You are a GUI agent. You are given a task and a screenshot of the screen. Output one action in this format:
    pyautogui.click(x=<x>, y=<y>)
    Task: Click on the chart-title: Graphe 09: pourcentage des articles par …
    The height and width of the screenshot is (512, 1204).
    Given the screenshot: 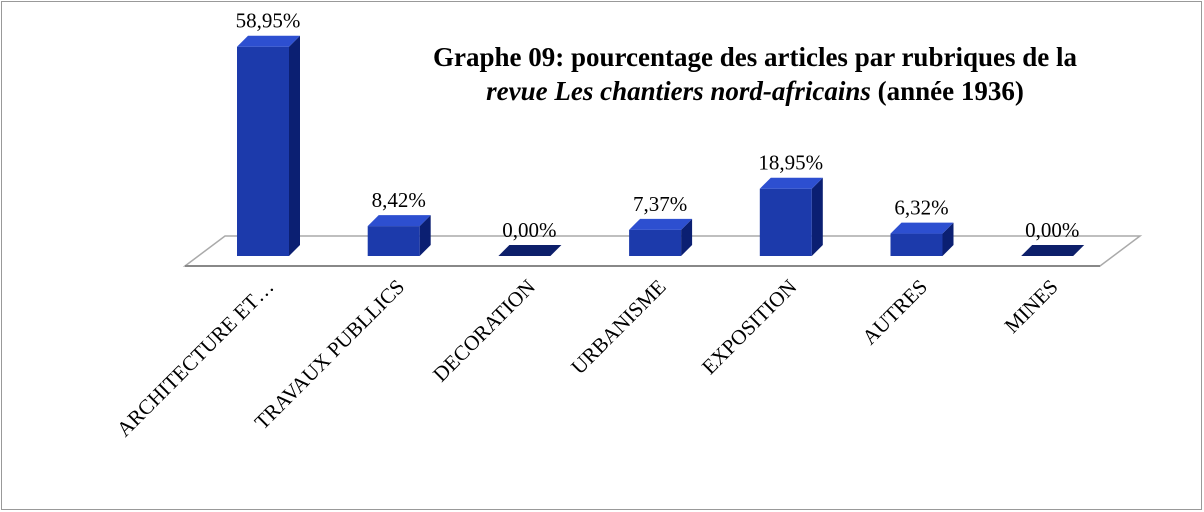 What is the action you would take?
    pyautogui.click(x=755, y=57)
    